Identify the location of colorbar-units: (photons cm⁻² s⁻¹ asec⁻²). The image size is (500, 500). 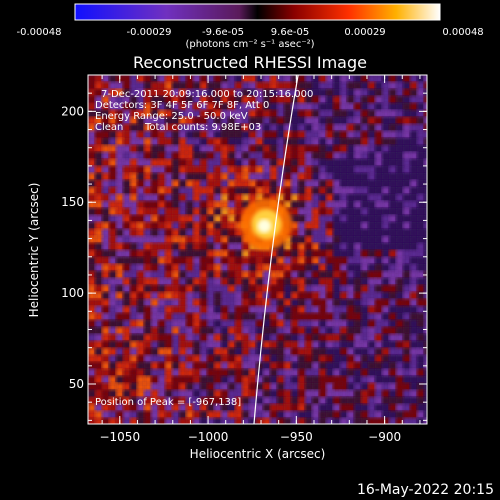
(250, 44).